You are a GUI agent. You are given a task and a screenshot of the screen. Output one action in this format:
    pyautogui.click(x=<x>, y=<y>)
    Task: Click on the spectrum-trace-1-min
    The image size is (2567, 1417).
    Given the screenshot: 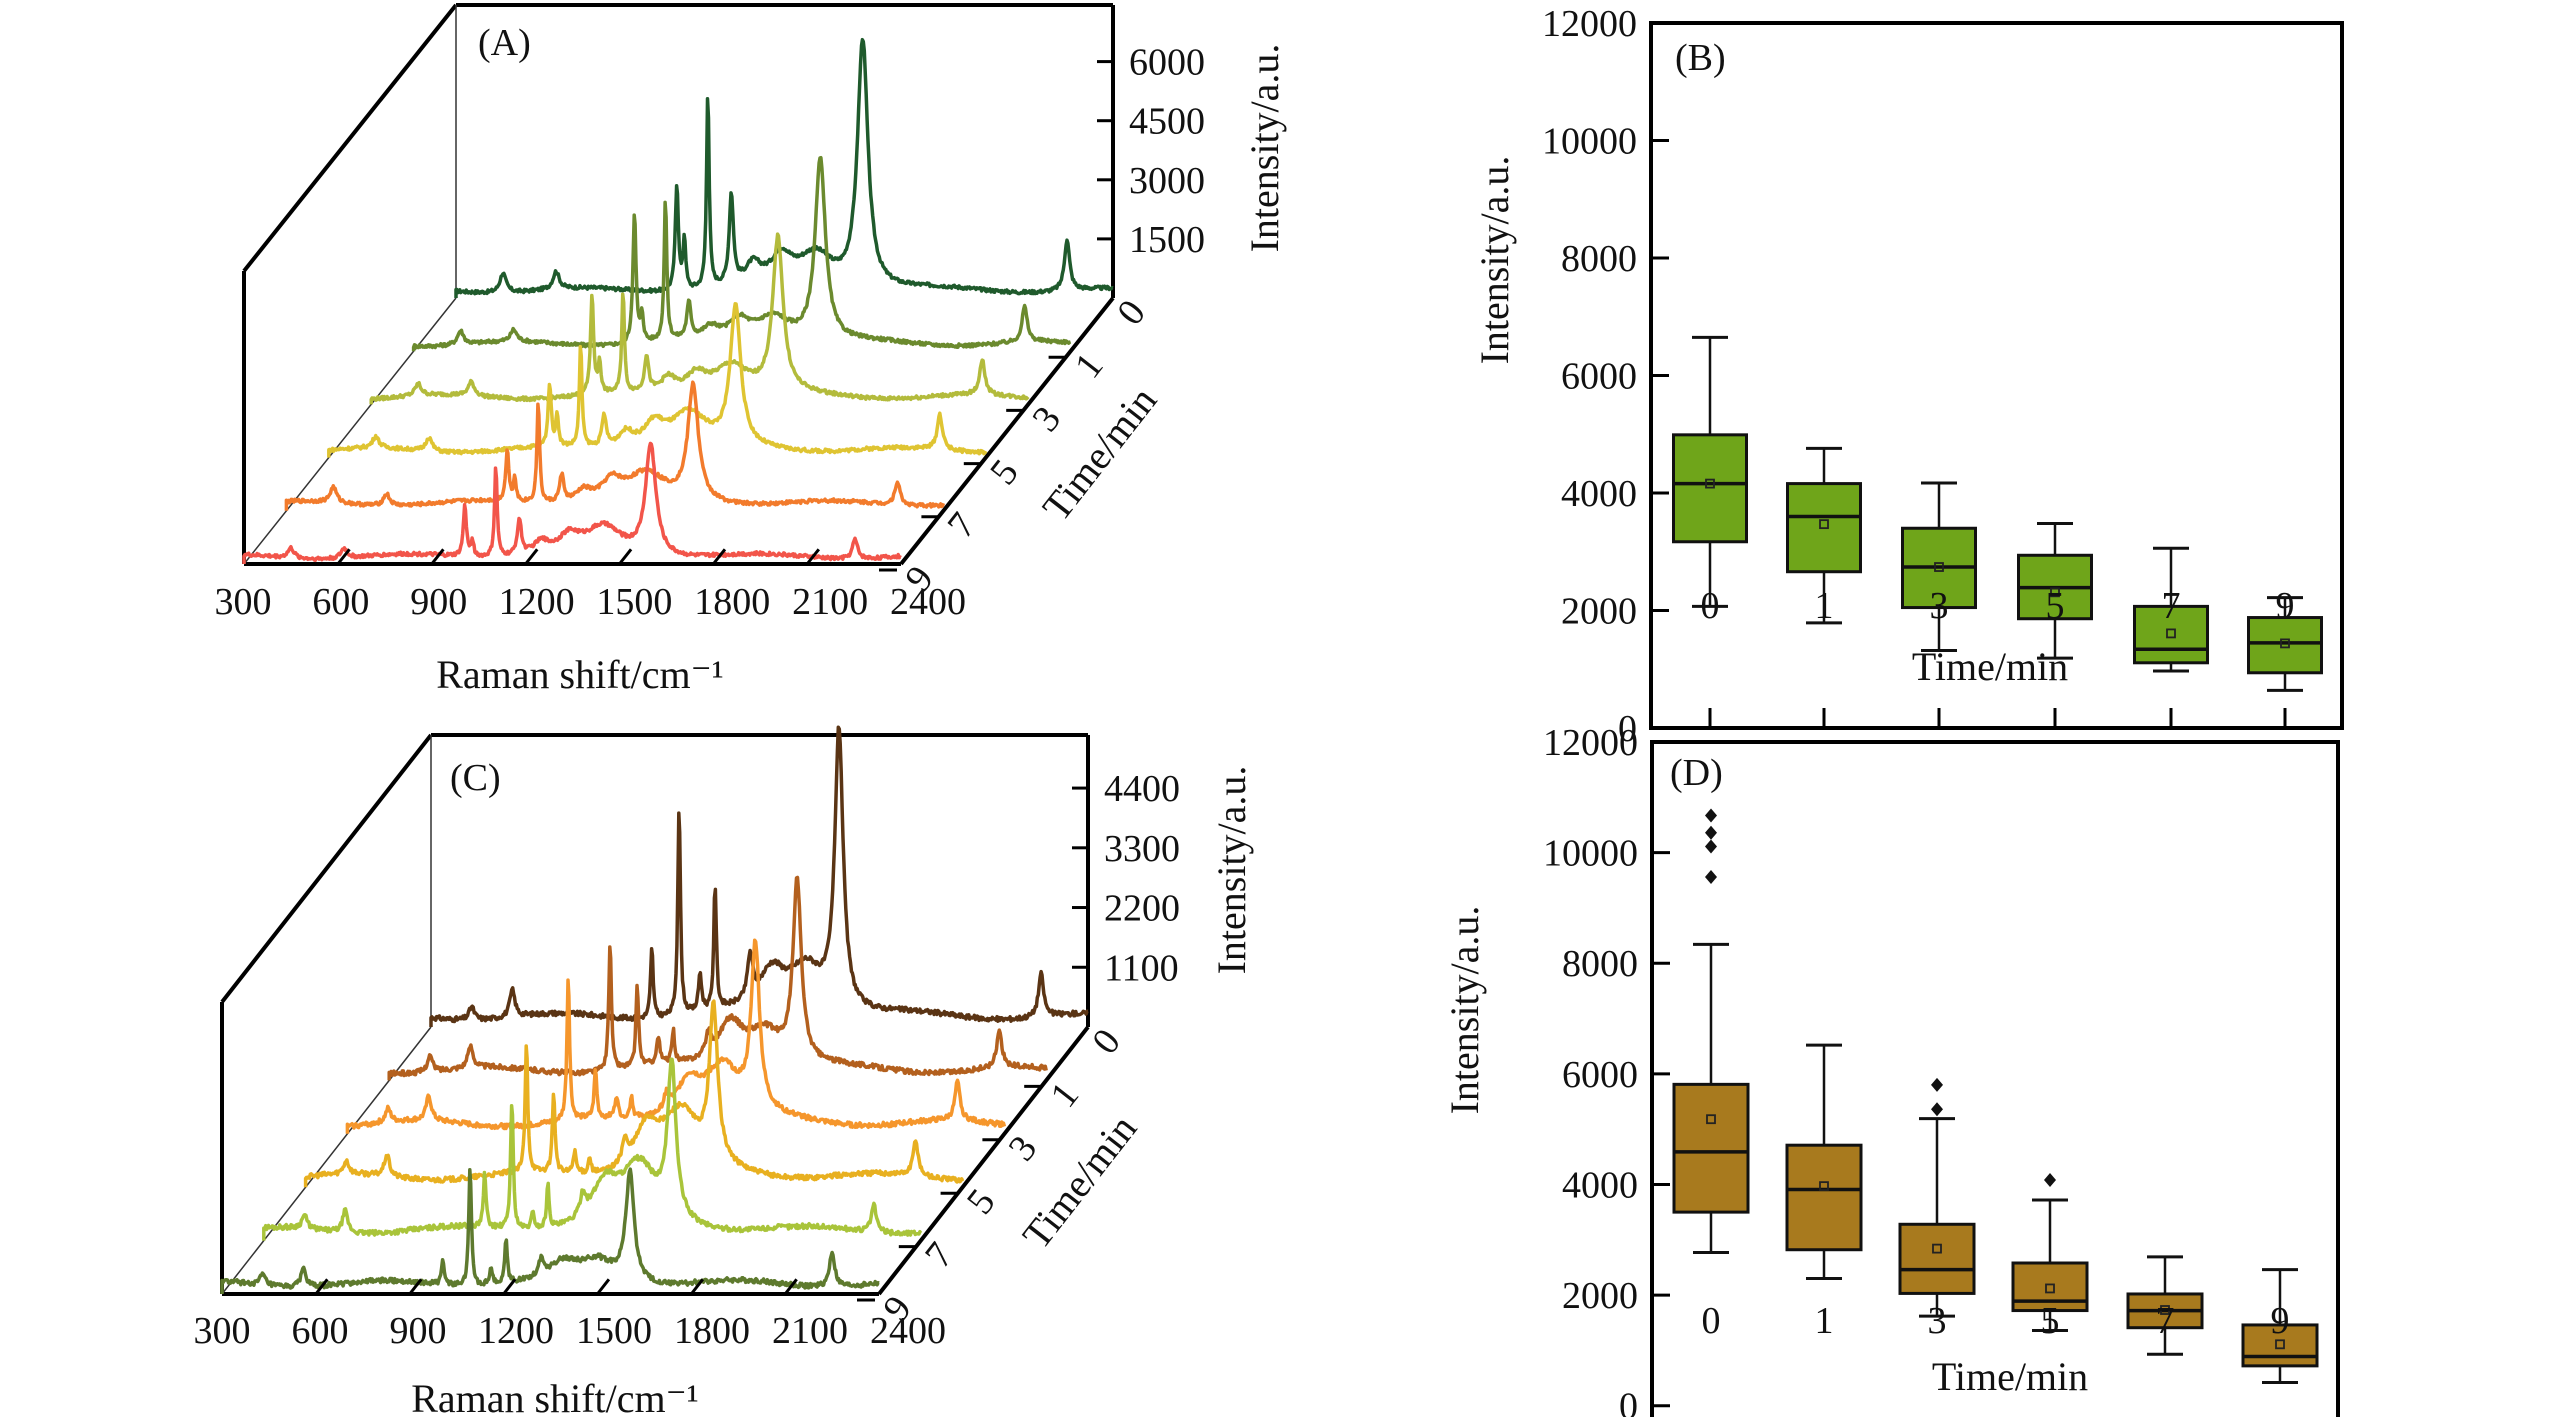 What is the action you would take?
    pyautogui.click(x=741, y=253)
    